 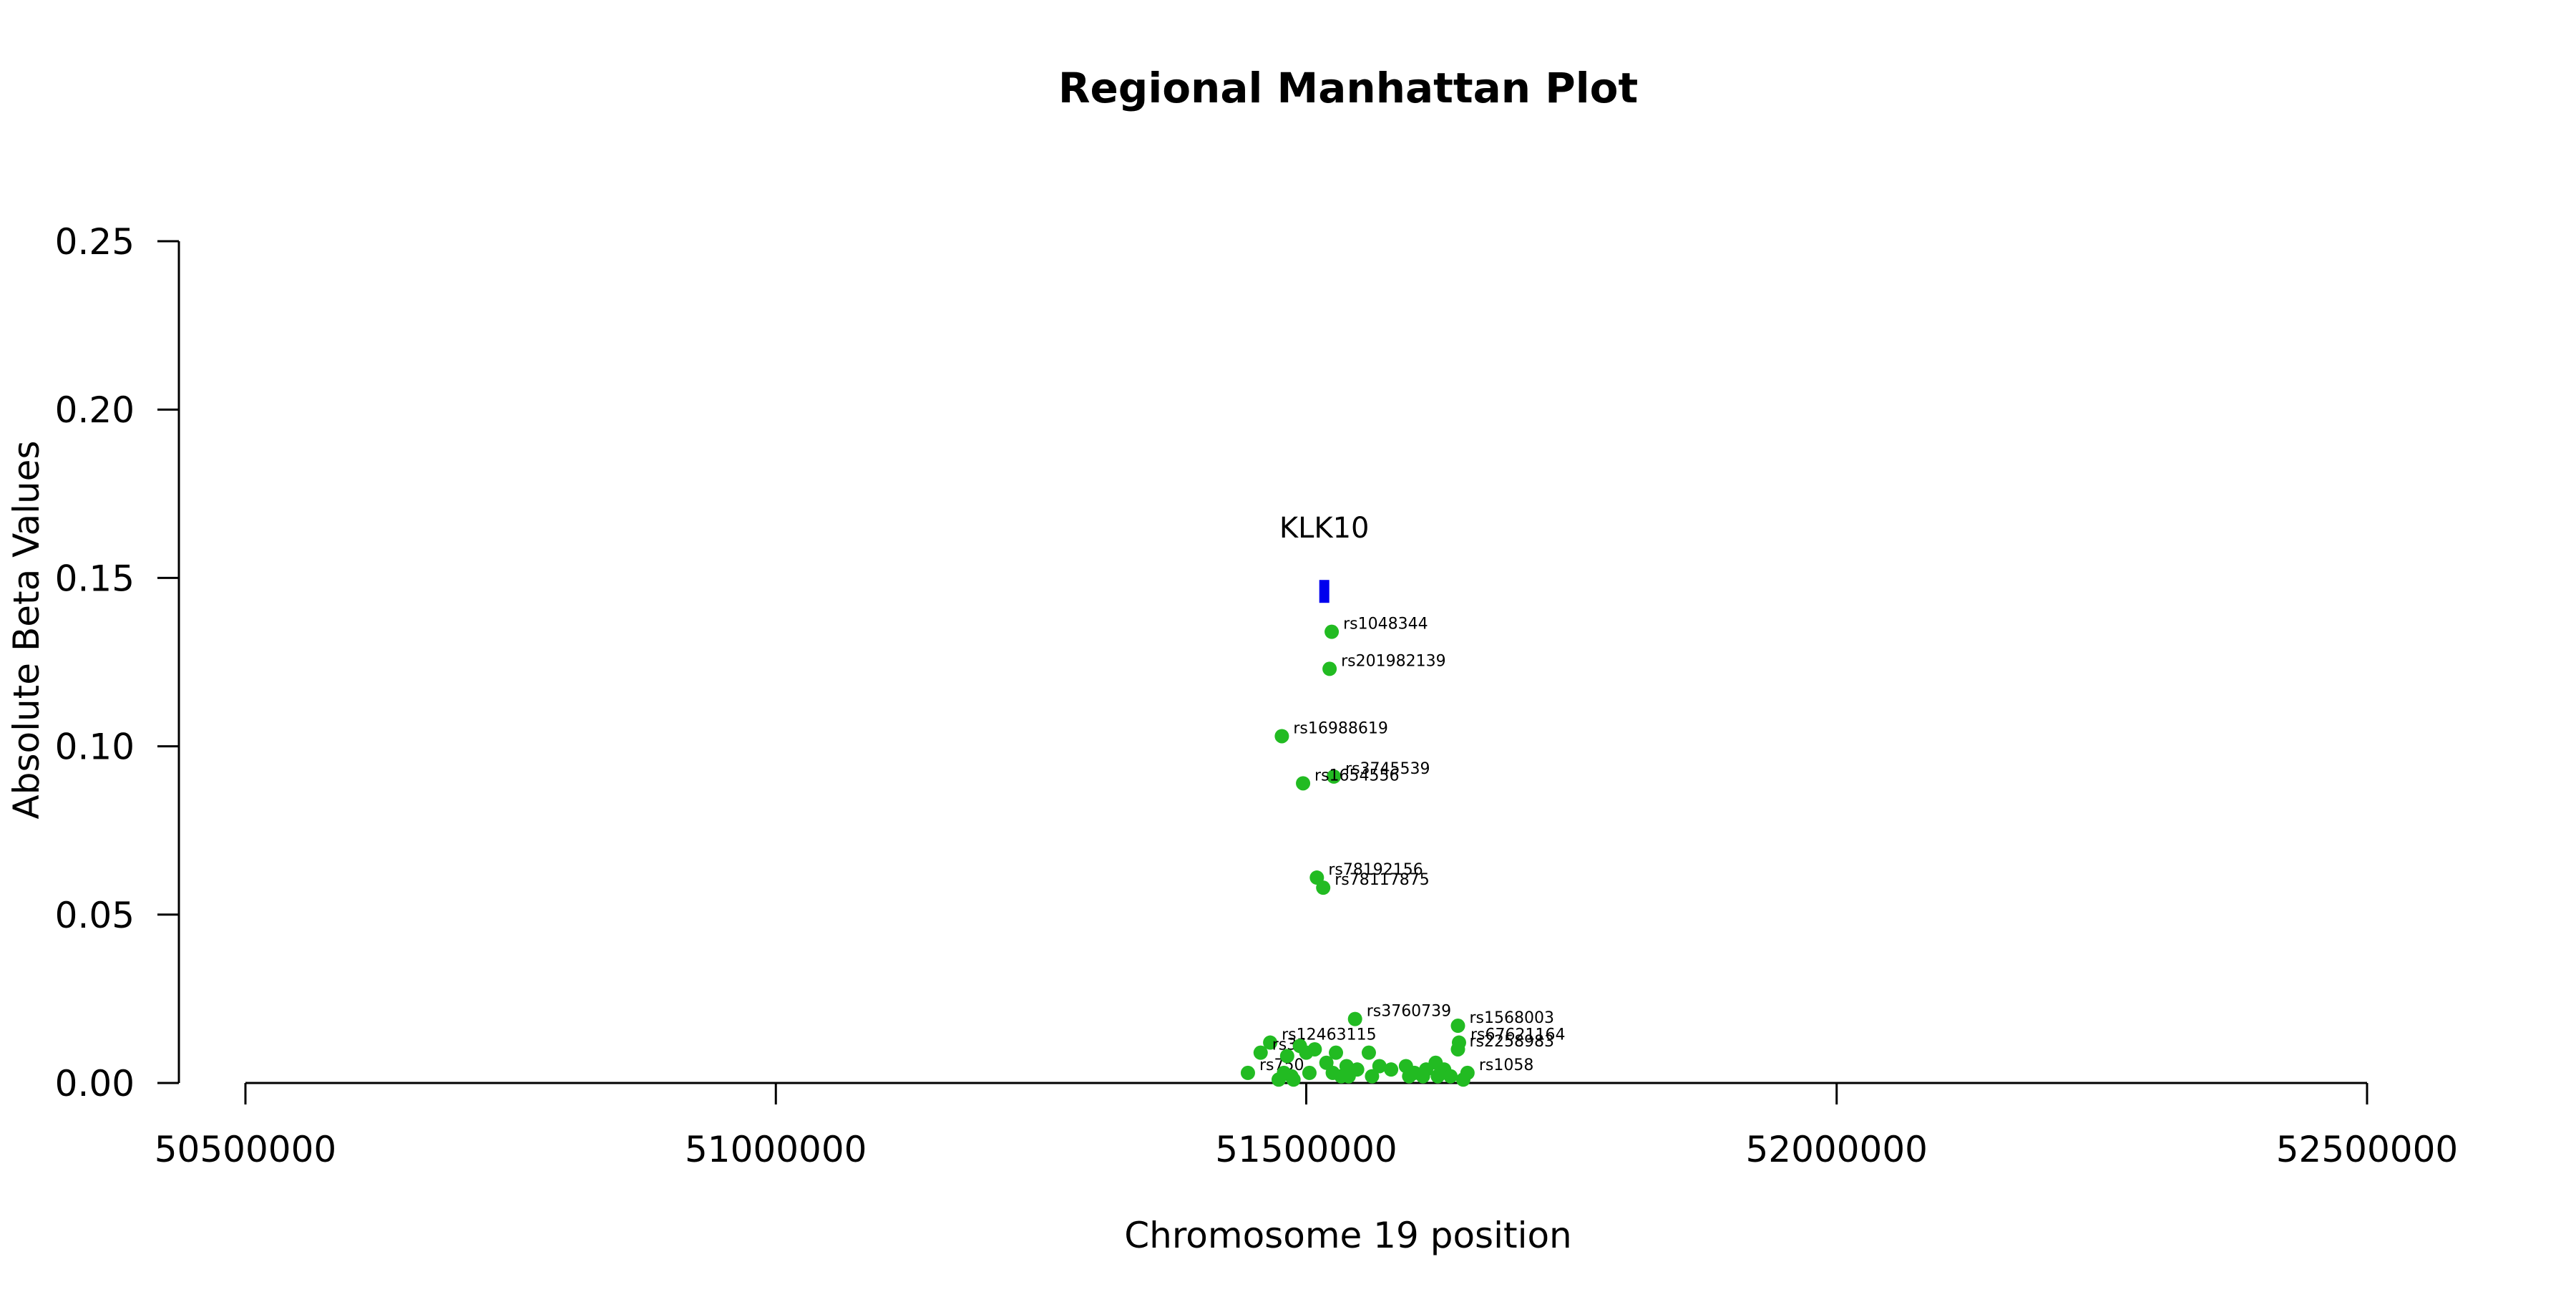 I want to click on snp-label: rs67621164, so click(x=1517, y=1035).